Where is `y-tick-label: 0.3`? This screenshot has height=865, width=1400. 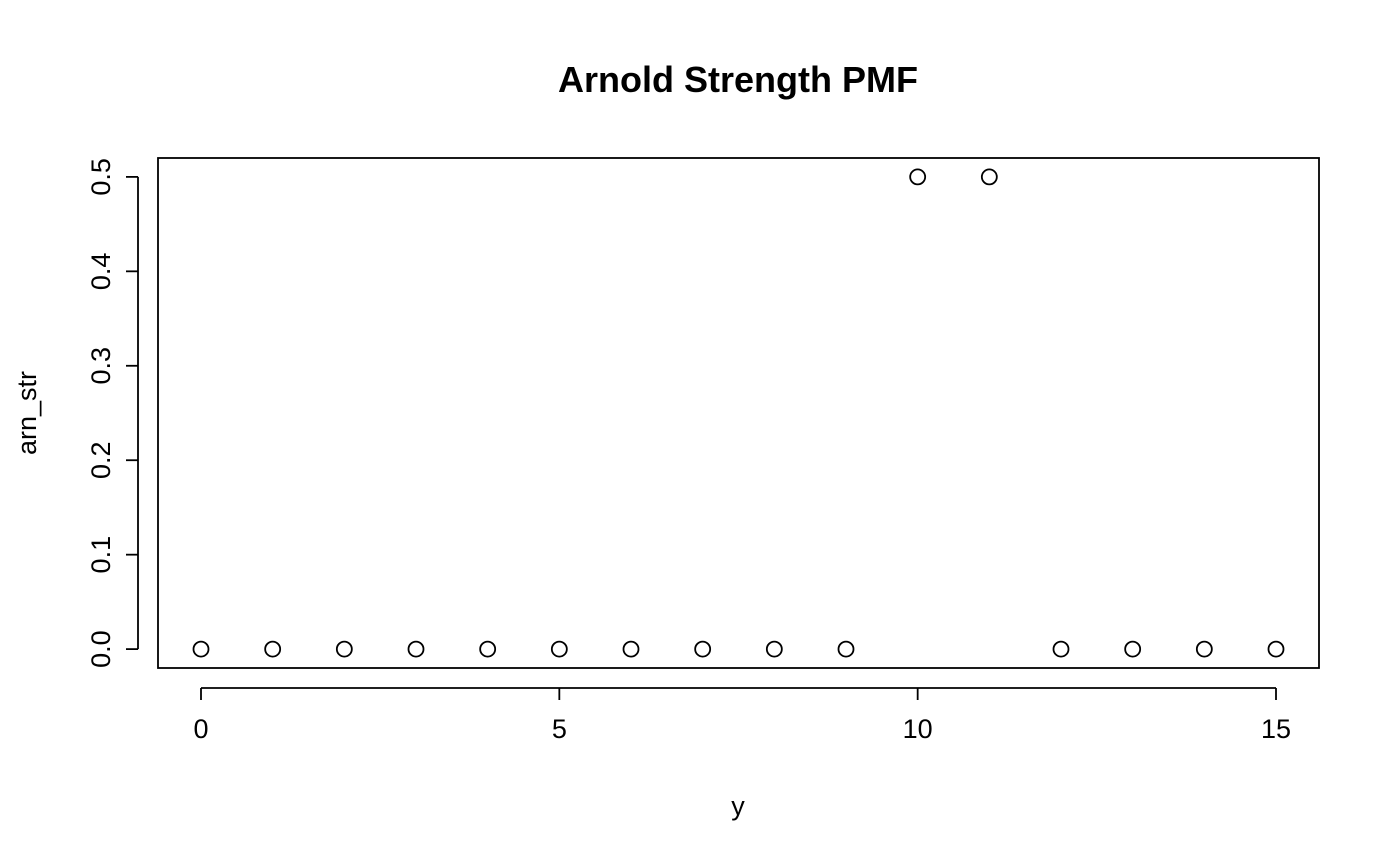
y-tick-label: 0.3 is located at coordinates (101, 366).